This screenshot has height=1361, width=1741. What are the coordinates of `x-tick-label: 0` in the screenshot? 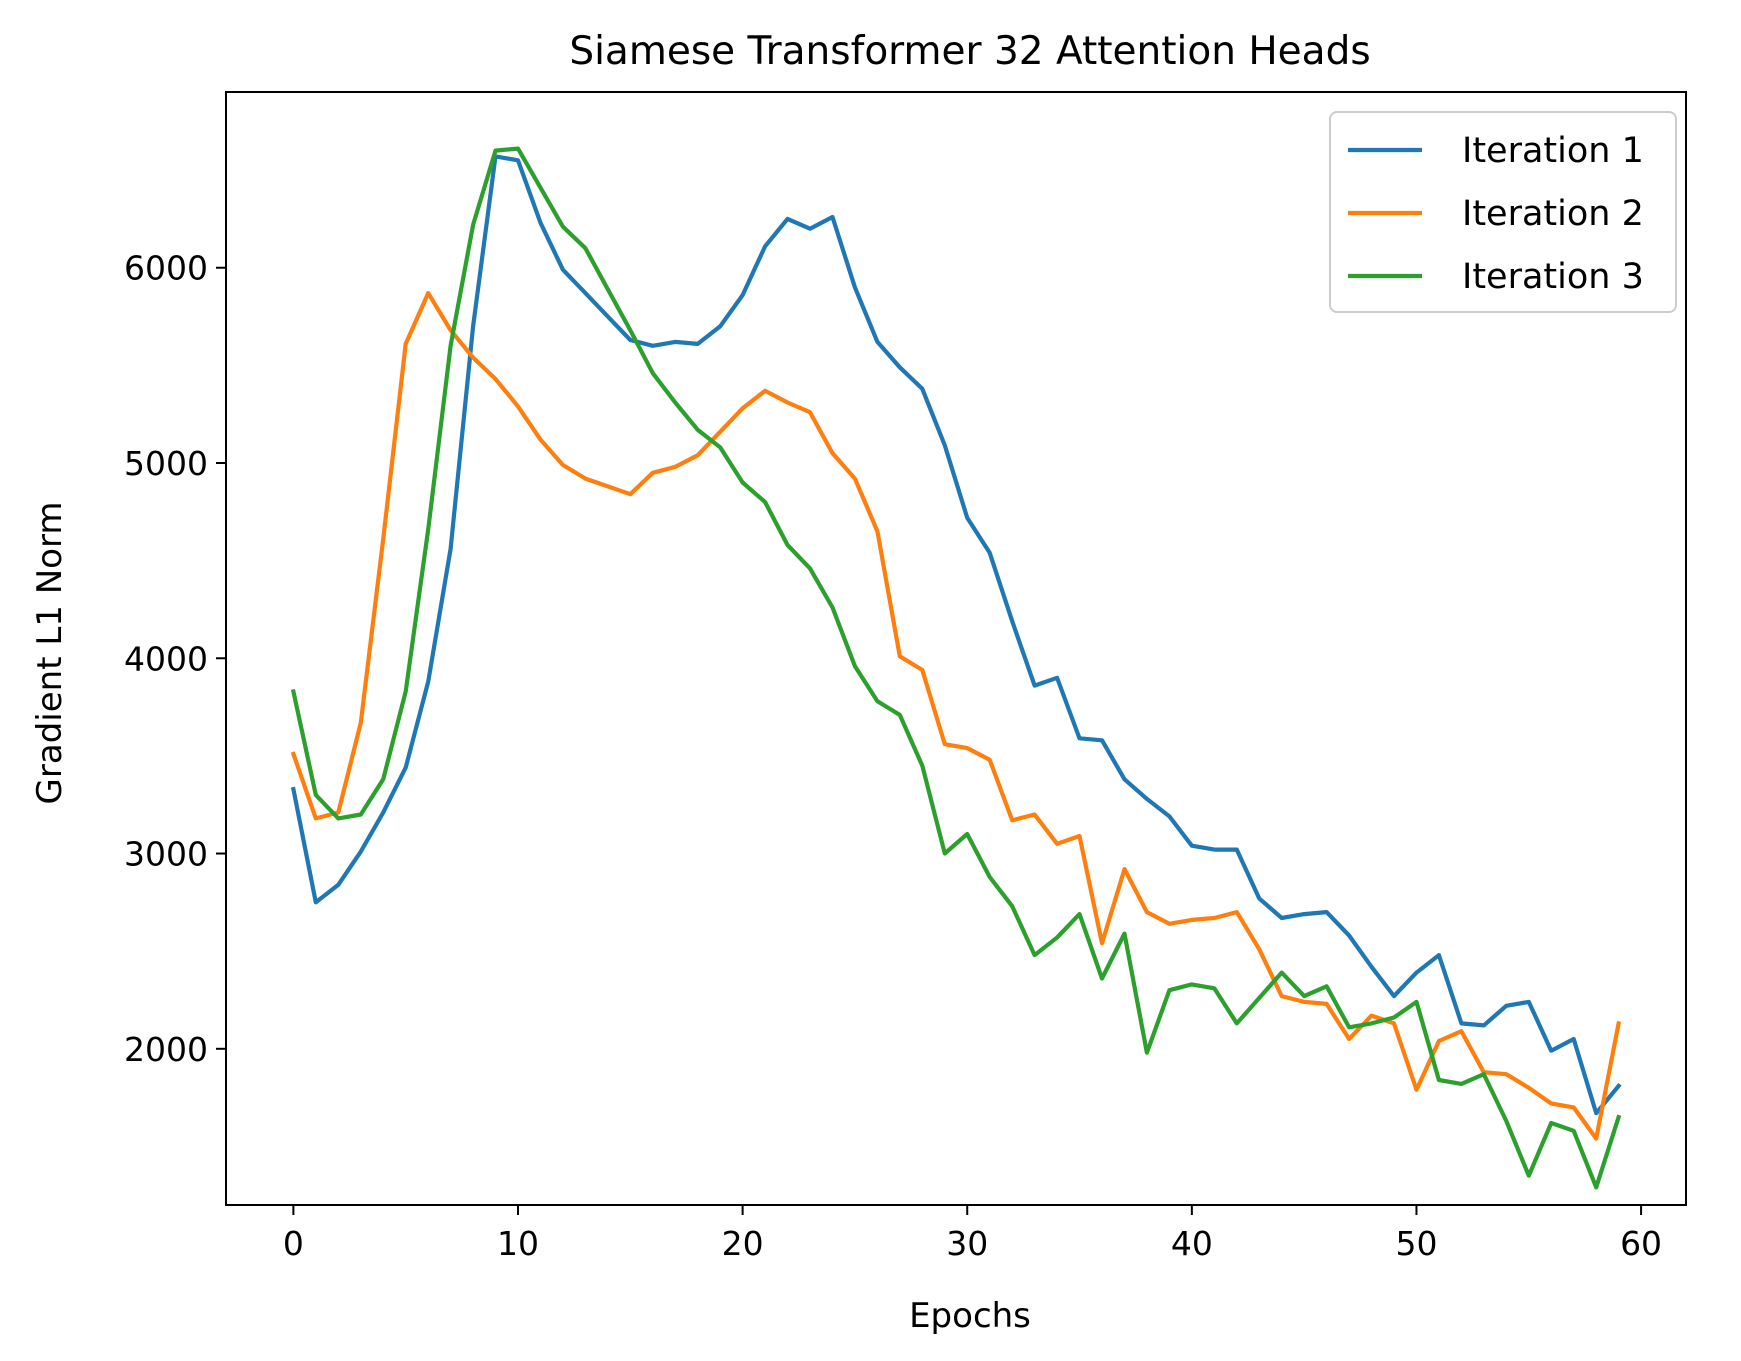 It's located at (293, 1243).